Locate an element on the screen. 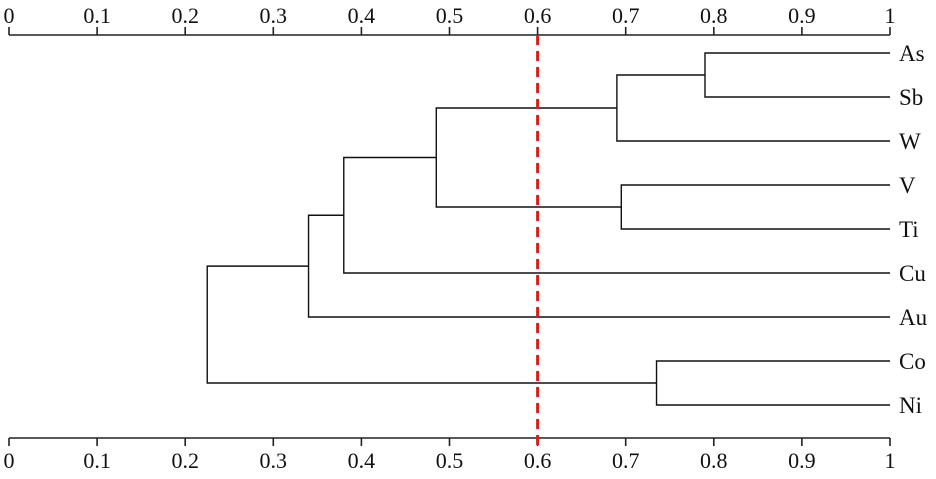 The height and width of the screenshot is (479, 936). branch-m2 is located at coordinates (753, 108).